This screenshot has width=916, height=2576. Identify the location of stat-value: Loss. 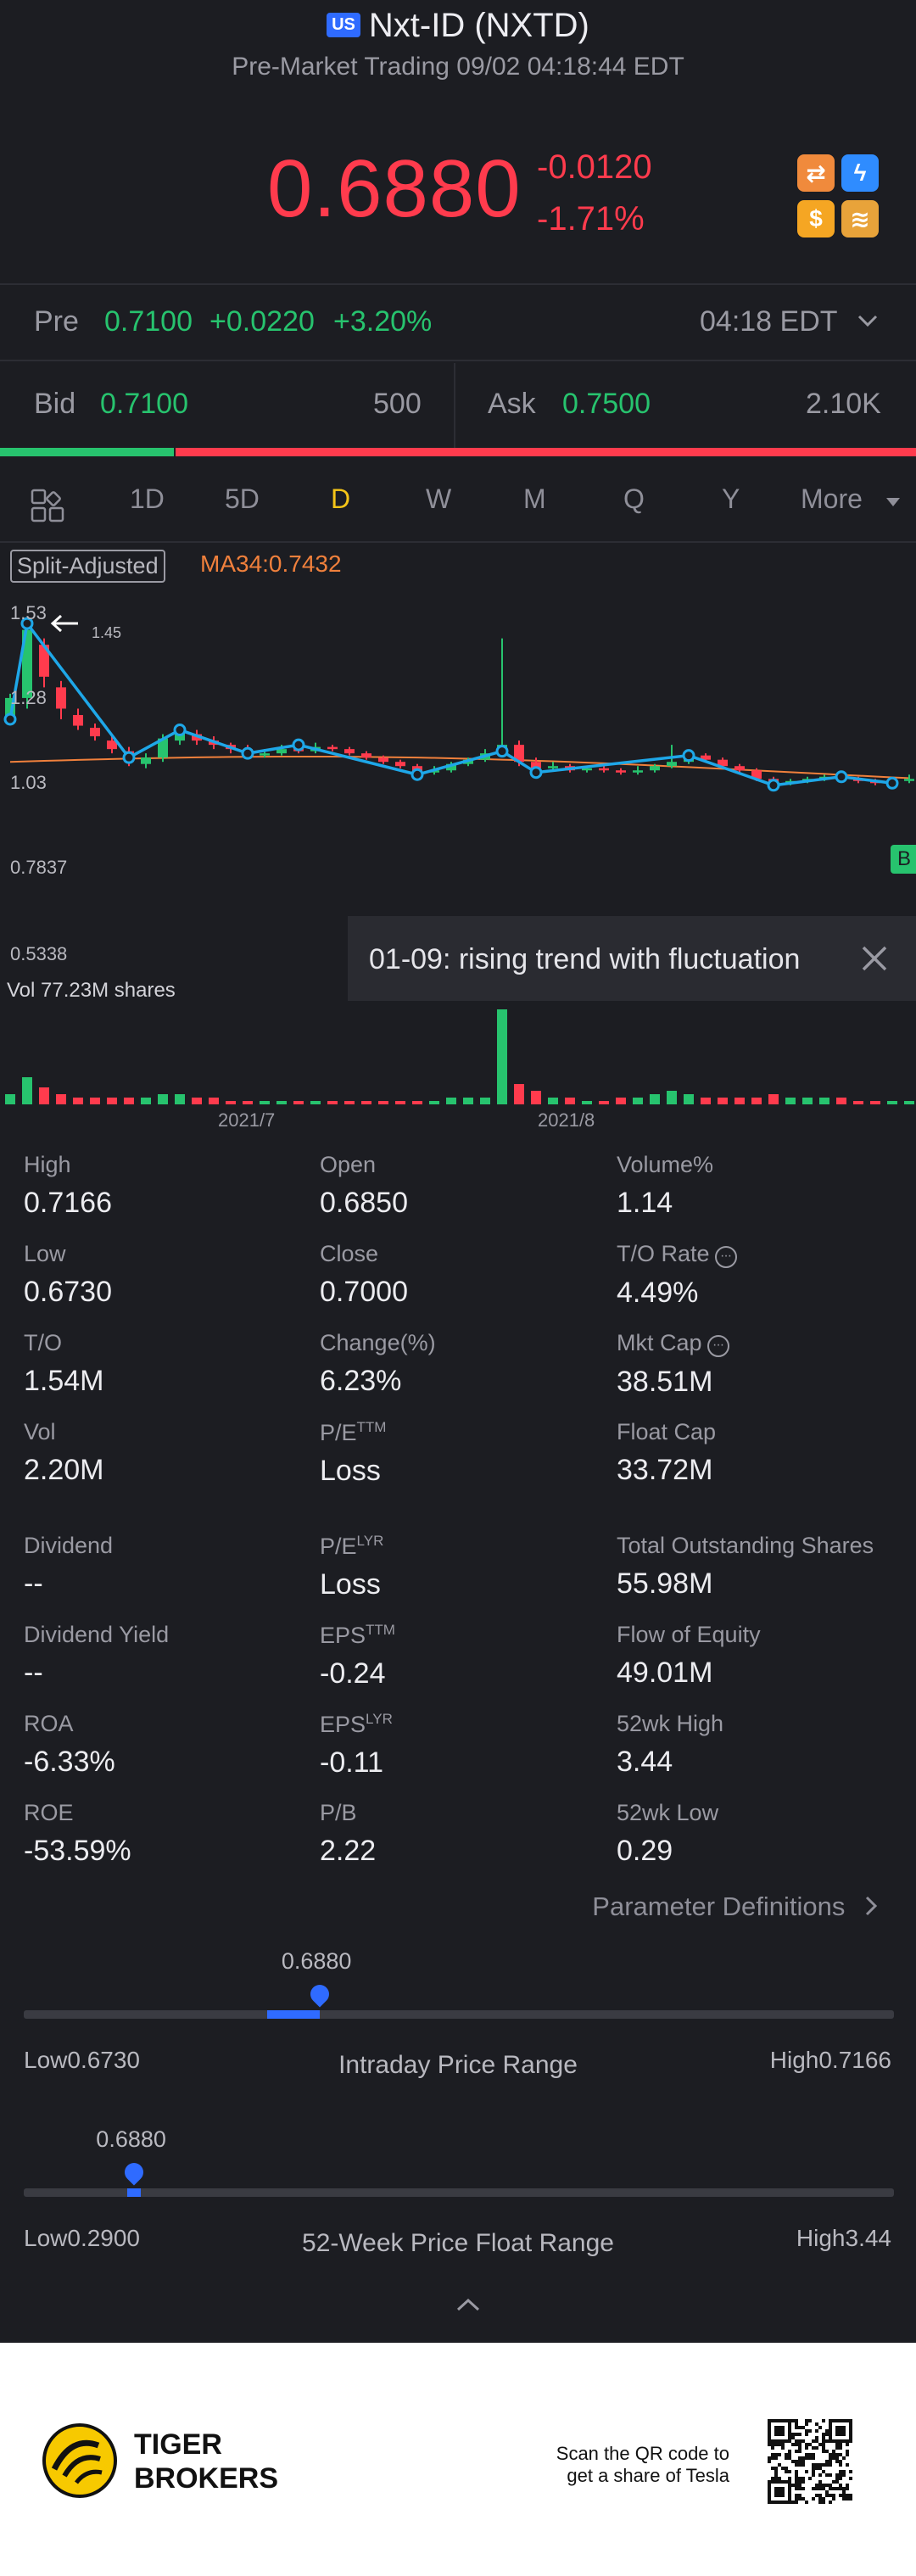
(350, 1471).